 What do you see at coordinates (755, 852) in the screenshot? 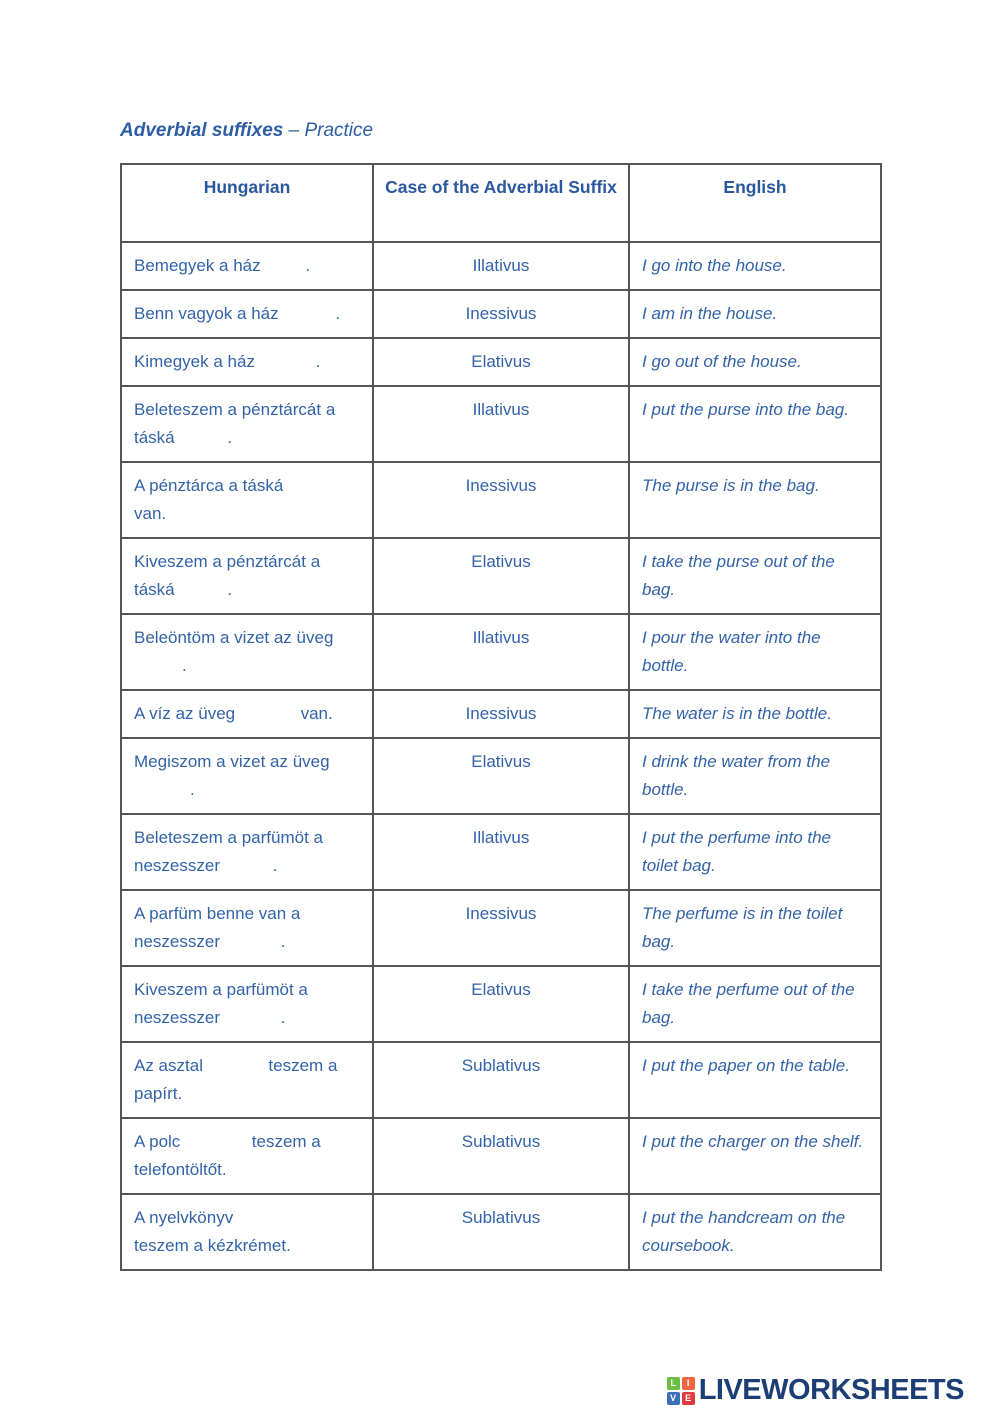
I see `english-cell: I put the perfume into the toilet bag.` at bounding box center [755, 852].